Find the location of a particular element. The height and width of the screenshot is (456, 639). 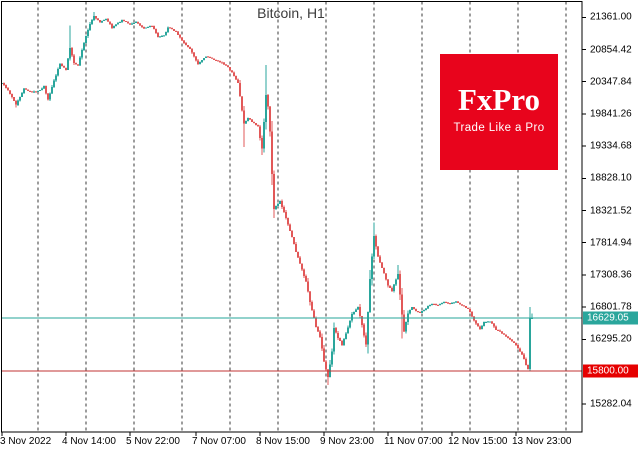

price-axis-label: 16801.78 is located at coordinates (611, 307).